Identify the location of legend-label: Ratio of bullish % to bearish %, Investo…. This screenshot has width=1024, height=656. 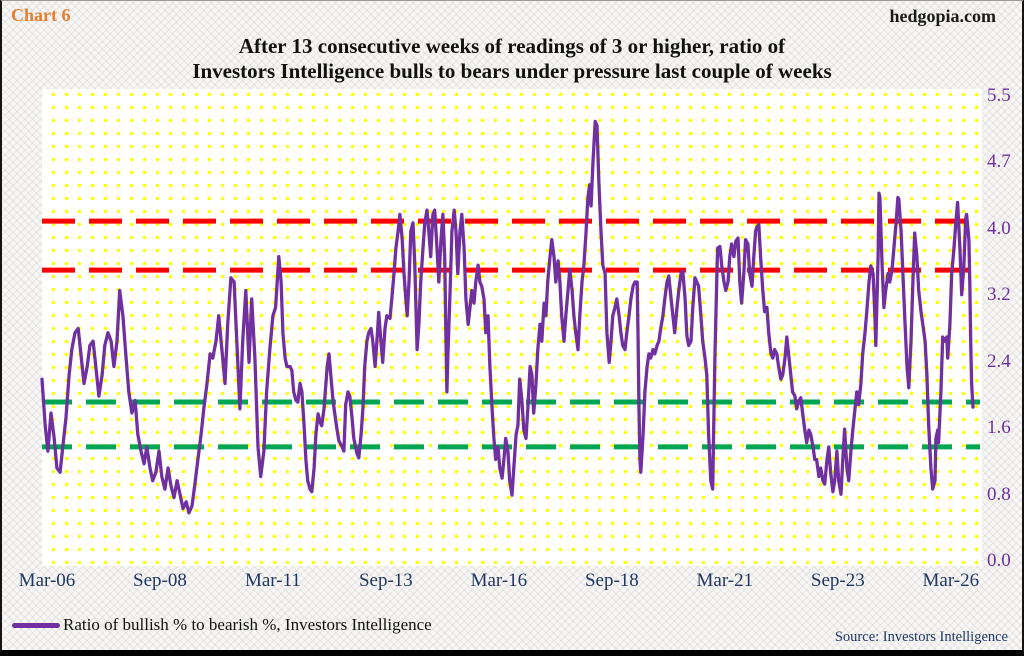
(247, 624).